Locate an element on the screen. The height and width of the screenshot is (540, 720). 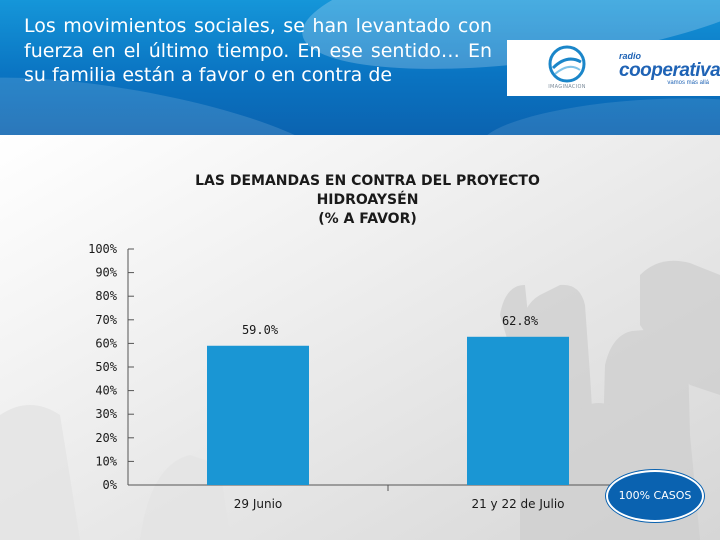
category-label-1: 29 Junio is located at coordinates (258, 504).